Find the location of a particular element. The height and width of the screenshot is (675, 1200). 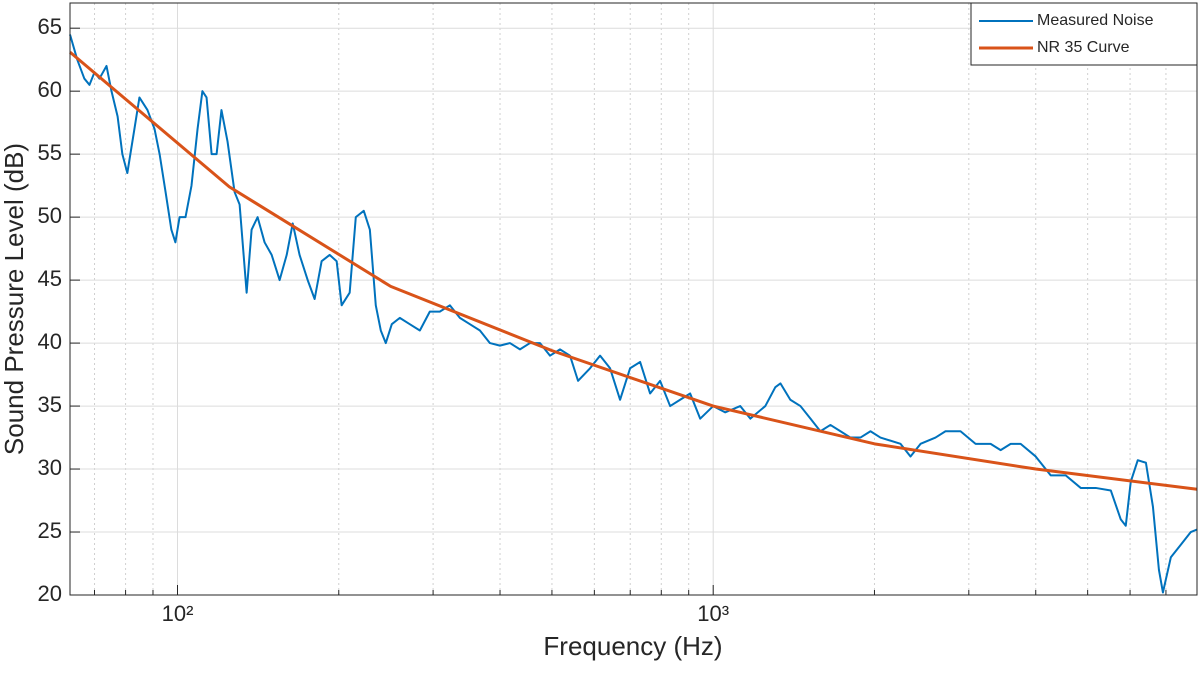

legend-label: Measured Noise is located at coordinates (1095, 20).